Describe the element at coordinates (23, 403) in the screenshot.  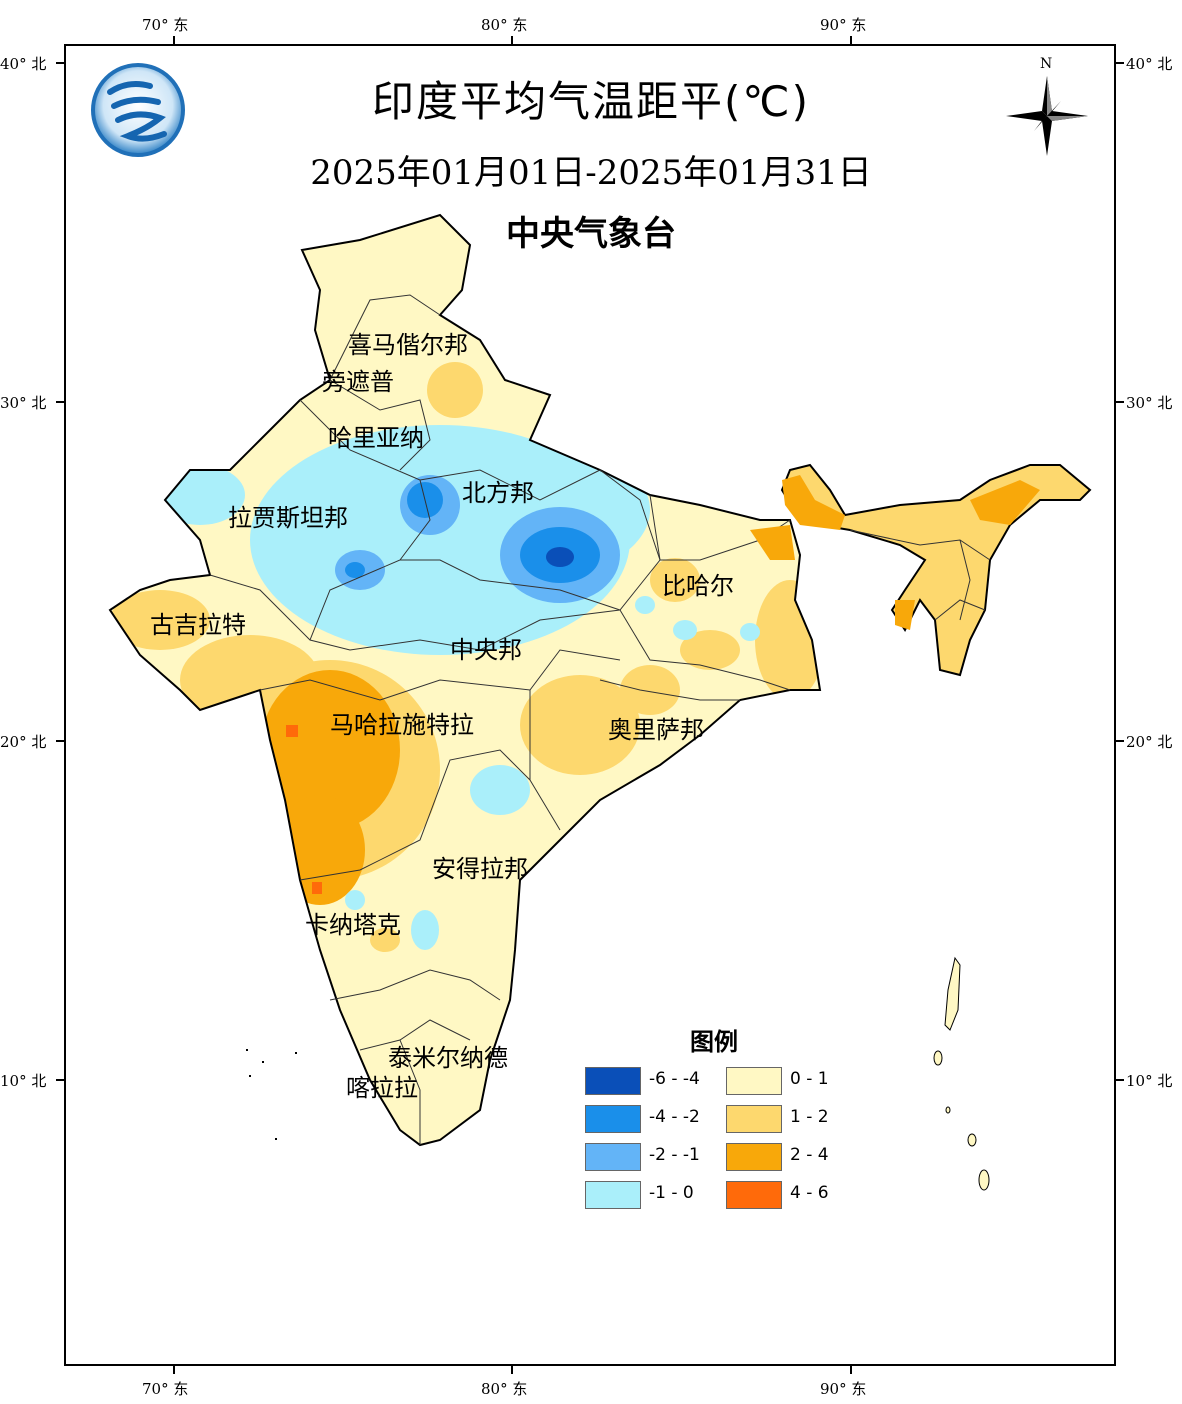
I see `left-tick-30n: 30° 北` at that location.